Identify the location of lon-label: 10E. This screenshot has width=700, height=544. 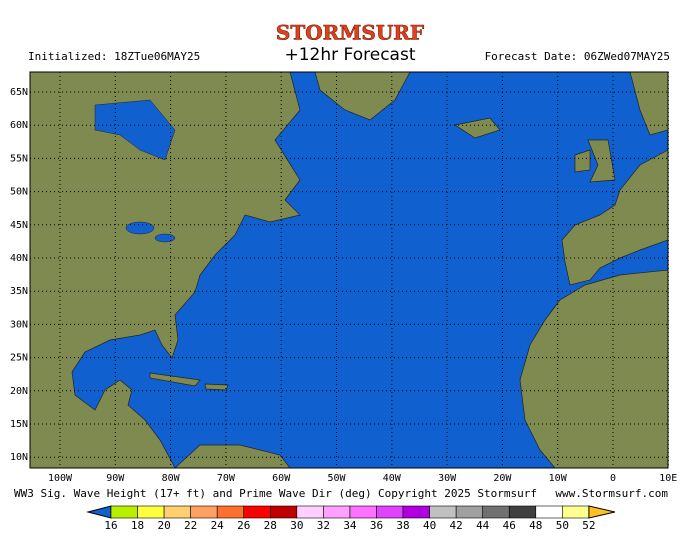
(668, 478).